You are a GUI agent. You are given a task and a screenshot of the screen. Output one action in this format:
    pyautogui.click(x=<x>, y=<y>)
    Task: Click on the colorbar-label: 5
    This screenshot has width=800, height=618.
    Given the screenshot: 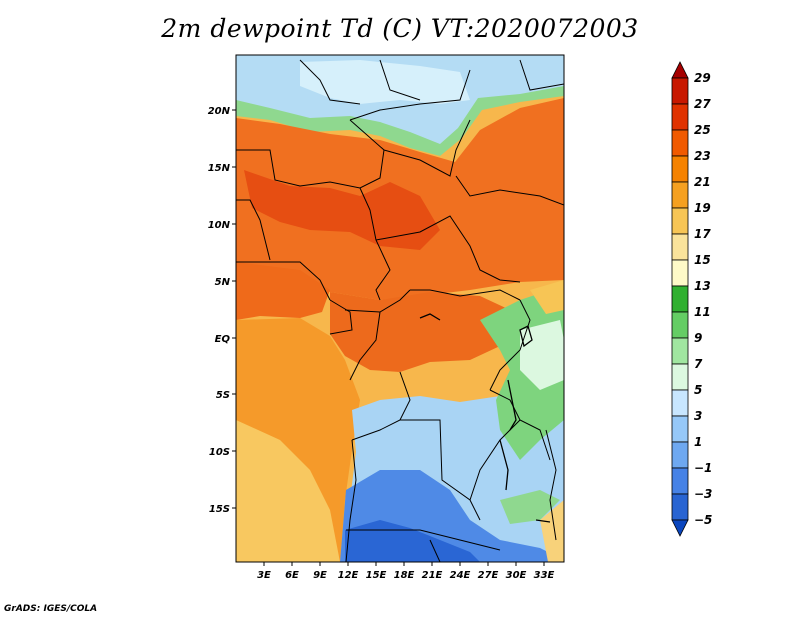 What is the action you would take?
    pyautogui.click(x=698, y=390)
    